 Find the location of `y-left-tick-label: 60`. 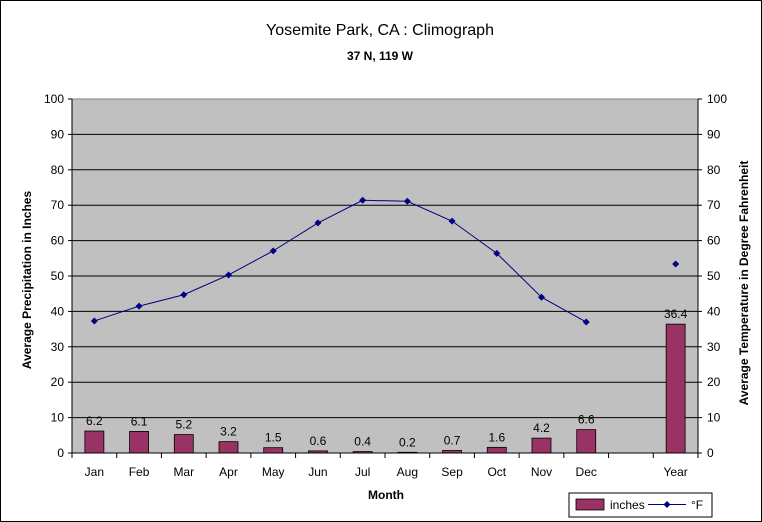

y-left-tick-label: 60 is located at coordinates (58, 241).